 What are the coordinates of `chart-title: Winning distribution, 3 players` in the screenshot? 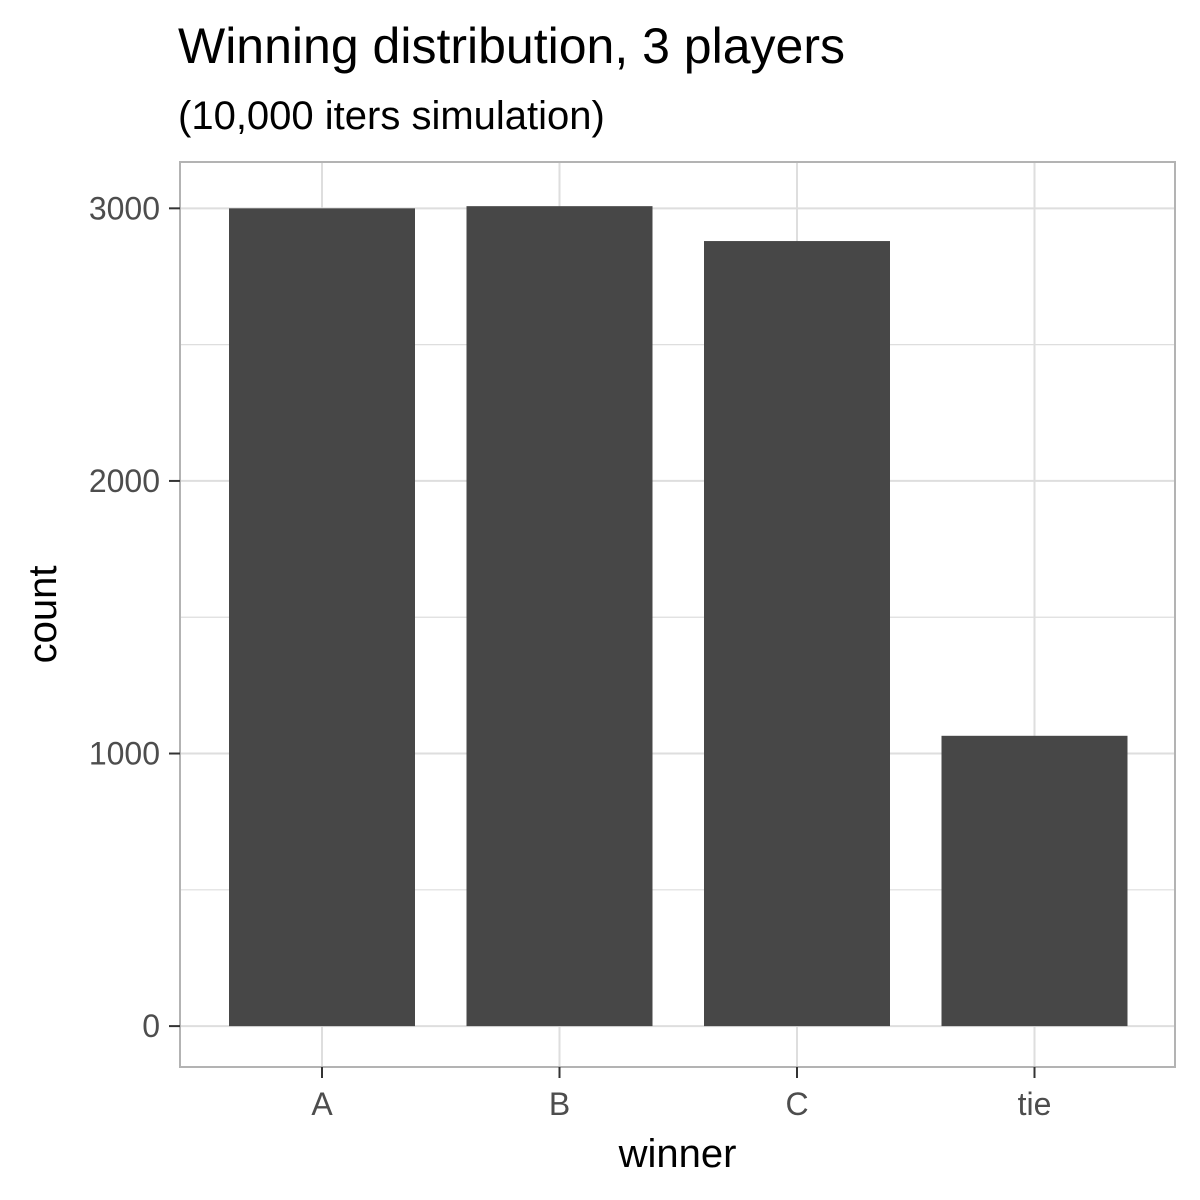 It's located at (511, 46).